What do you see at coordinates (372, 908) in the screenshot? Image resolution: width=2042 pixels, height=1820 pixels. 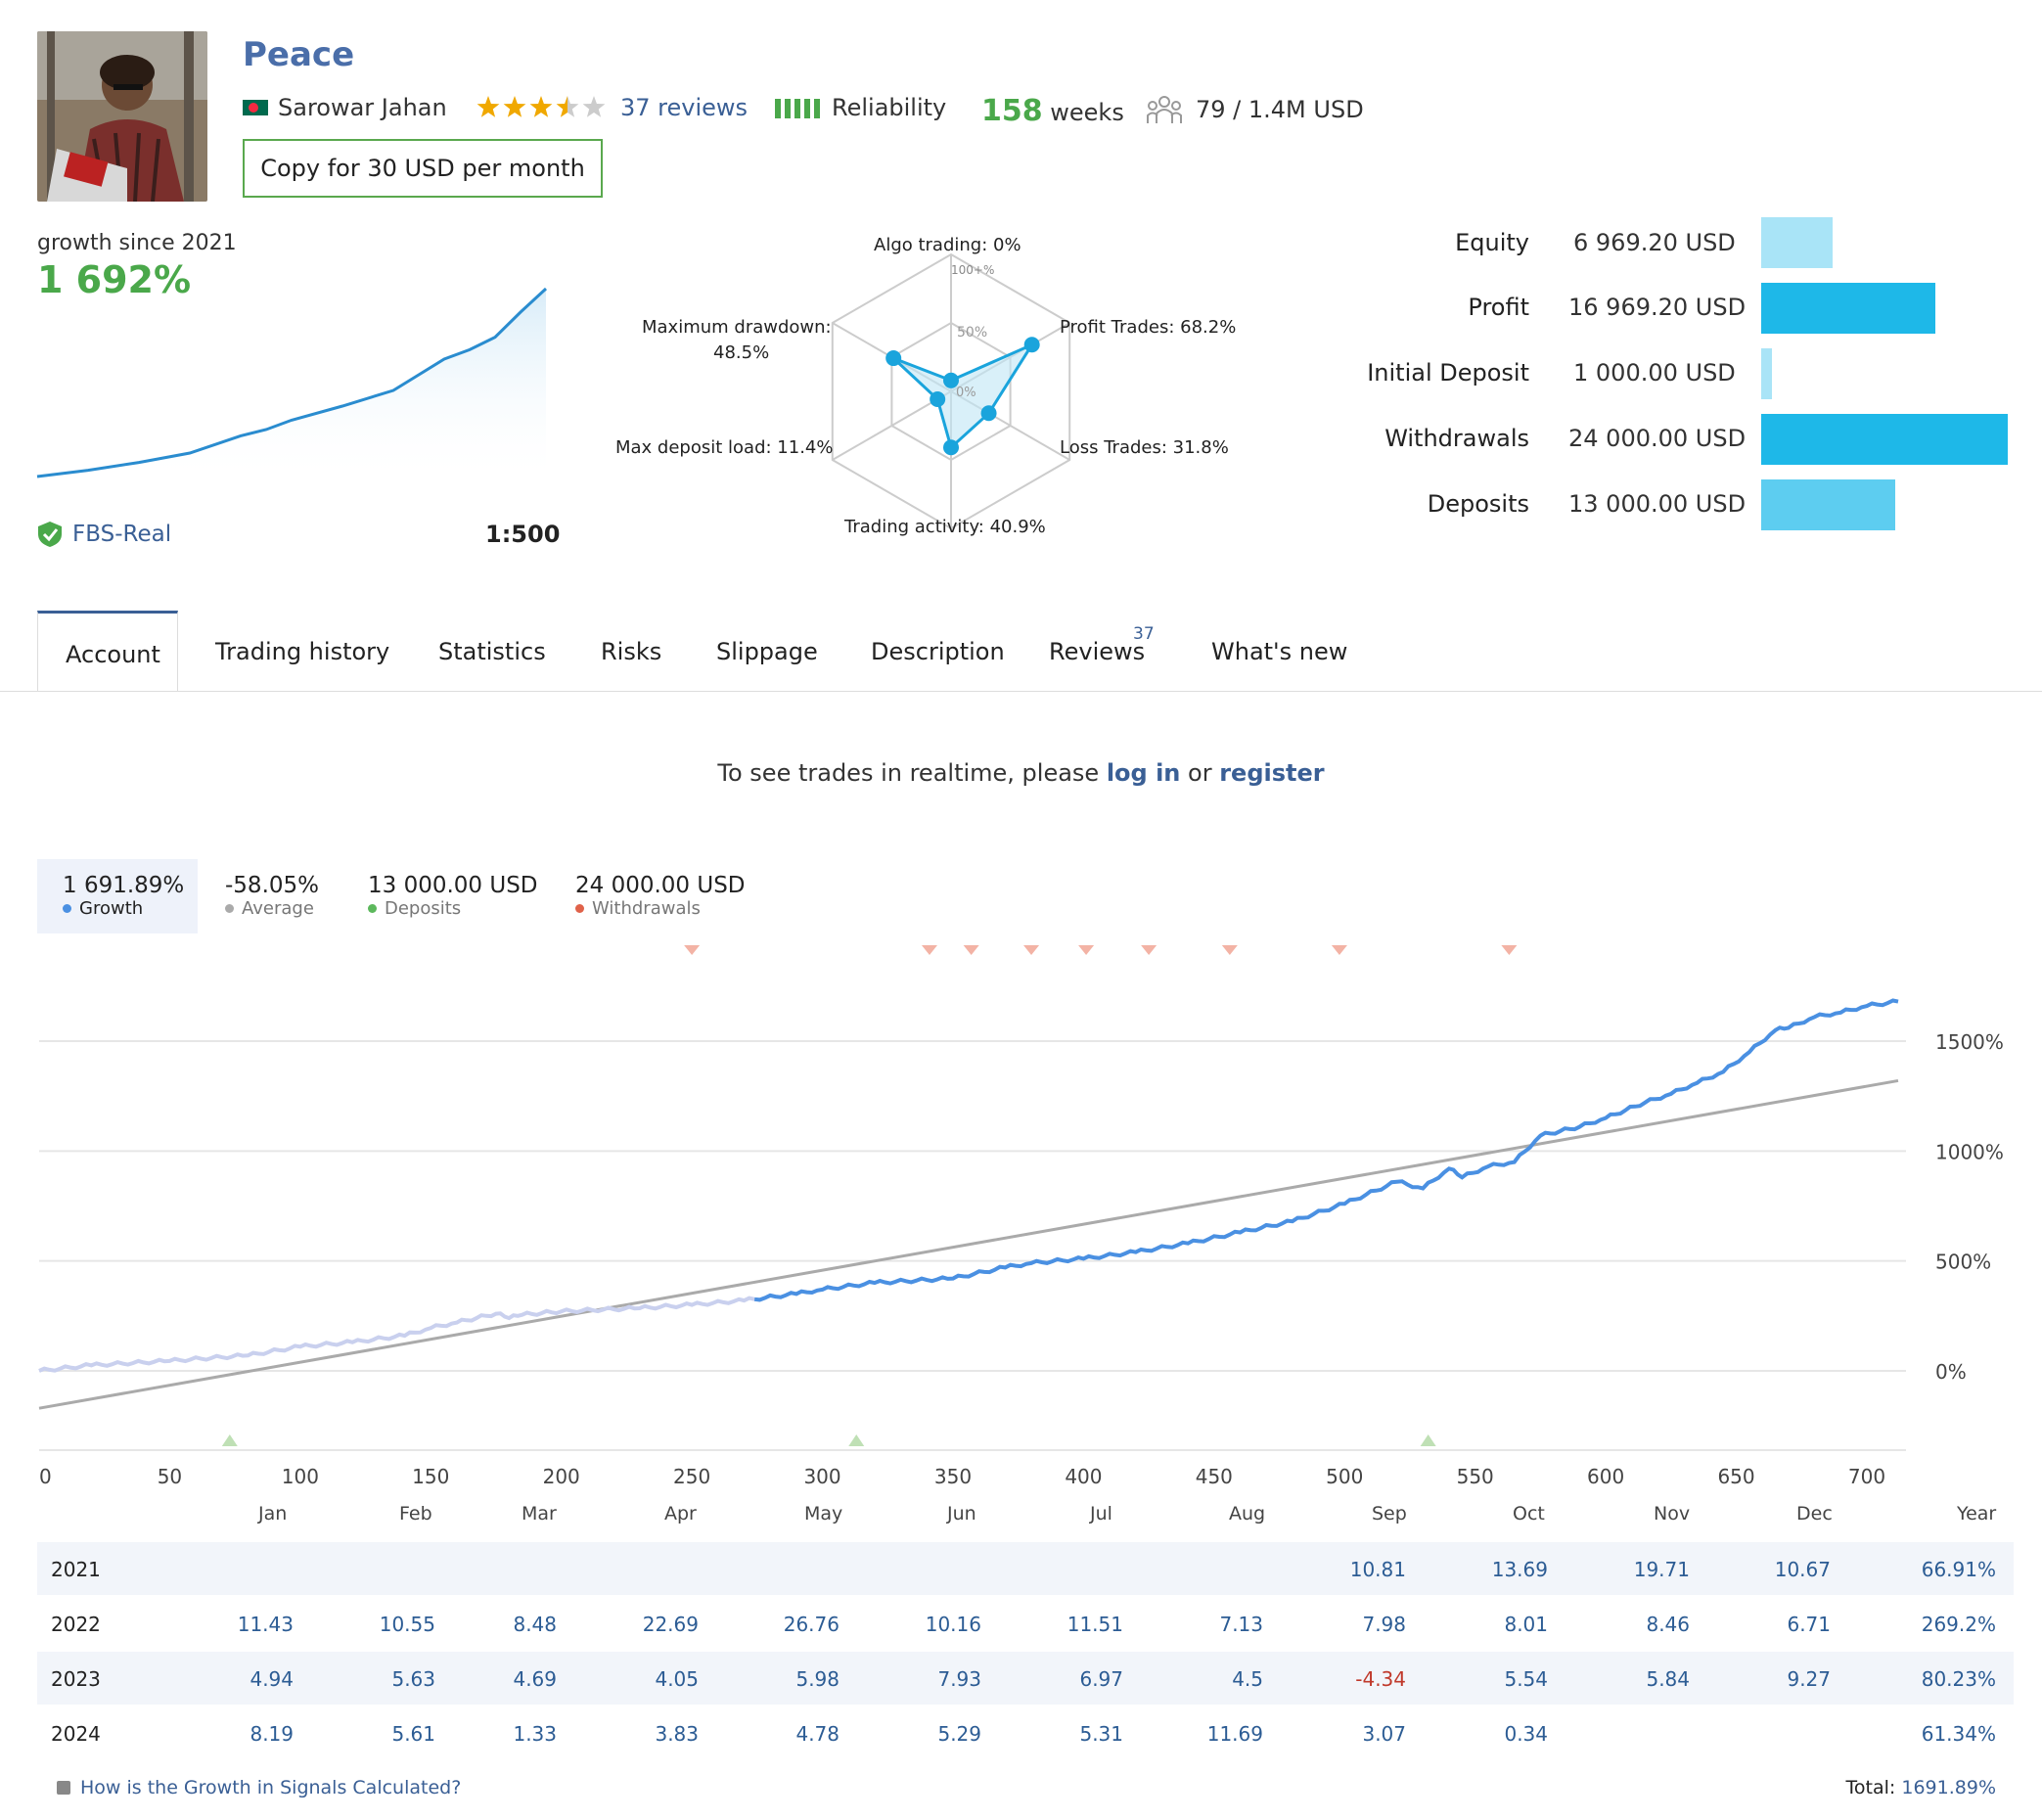 I see `deposits-dot-icon` at bounding box center [372, 908].